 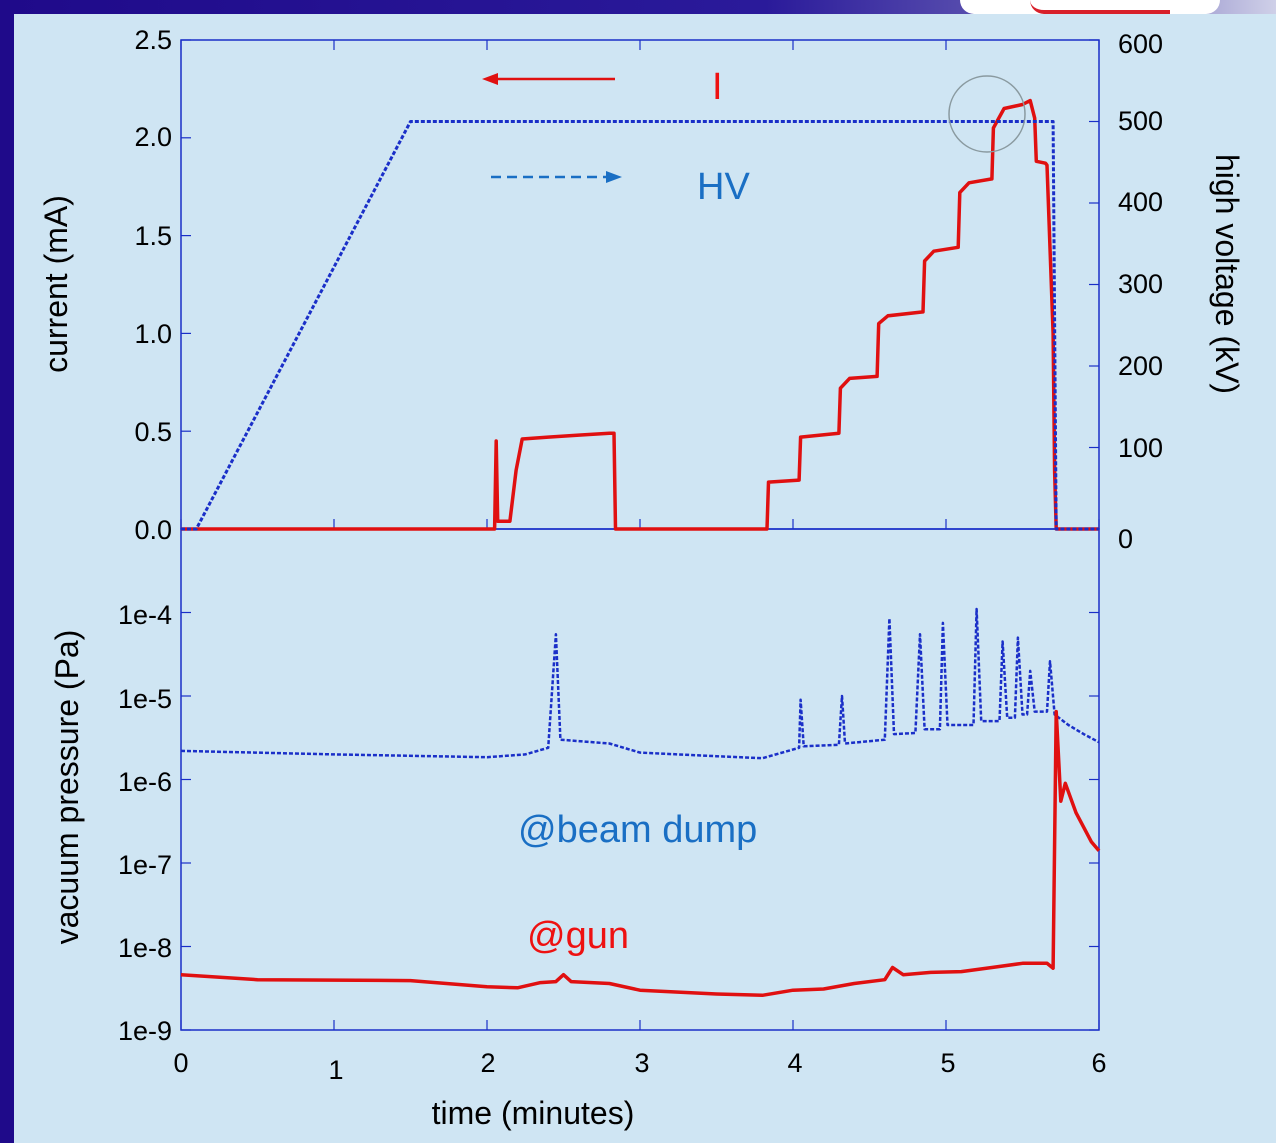 I want to click on x-tick-label: 4, so click(x=794, y=1063).